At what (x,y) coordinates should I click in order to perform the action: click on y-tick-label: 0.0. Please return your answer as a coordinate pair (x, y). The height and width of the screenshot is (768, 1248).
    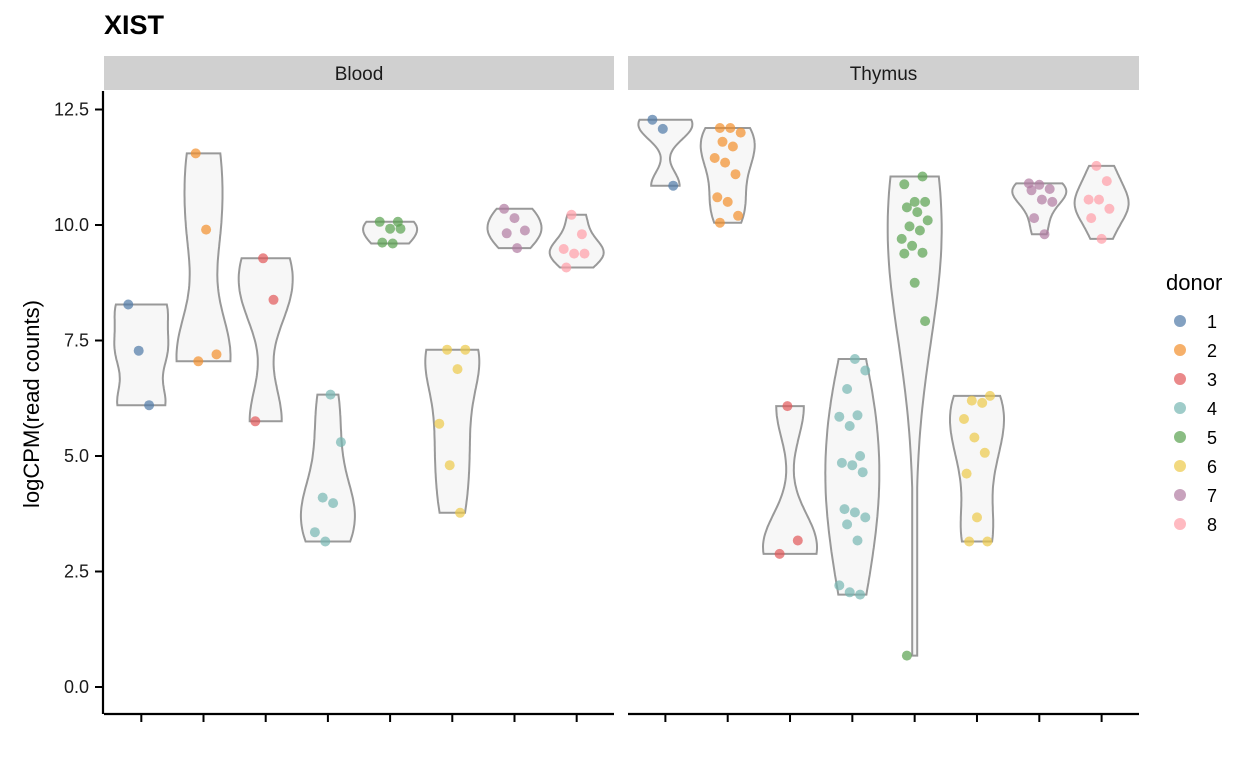
    Looking at the image, I should click on (76, 687).